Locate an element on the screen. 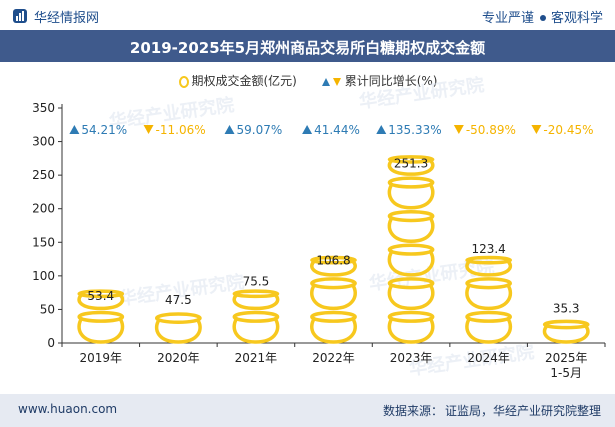  growth-label: -50.89% is located at coordinates (491, 130).